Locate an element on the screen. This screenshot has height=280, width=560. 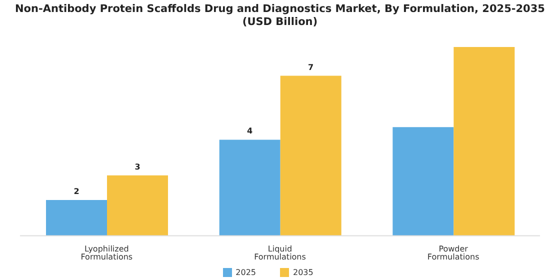
legend-label: 2035 is located at coordinates (303, 272).